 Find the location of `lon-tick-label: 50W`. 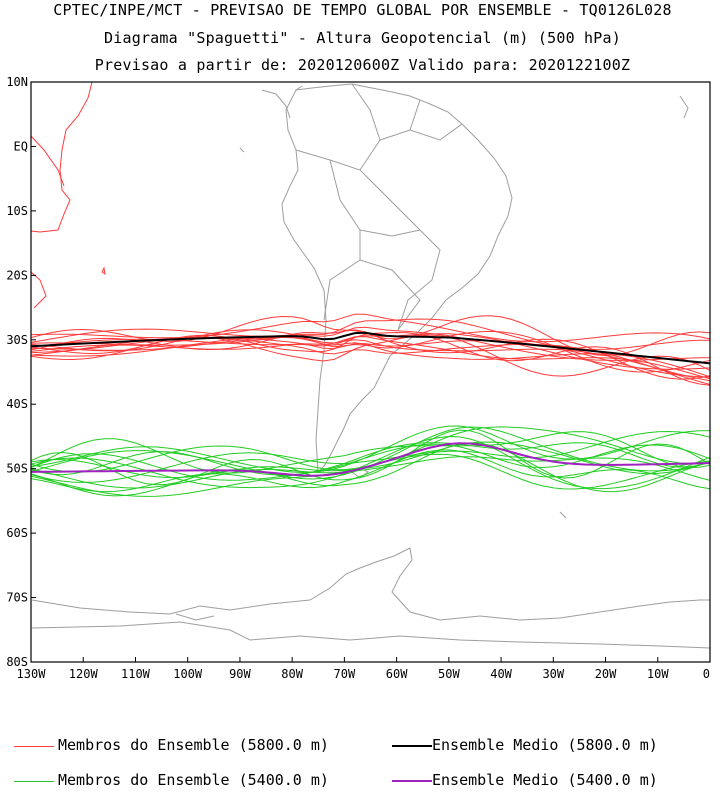

lon-tick-label: 50W is located at coordinates (449, 674).